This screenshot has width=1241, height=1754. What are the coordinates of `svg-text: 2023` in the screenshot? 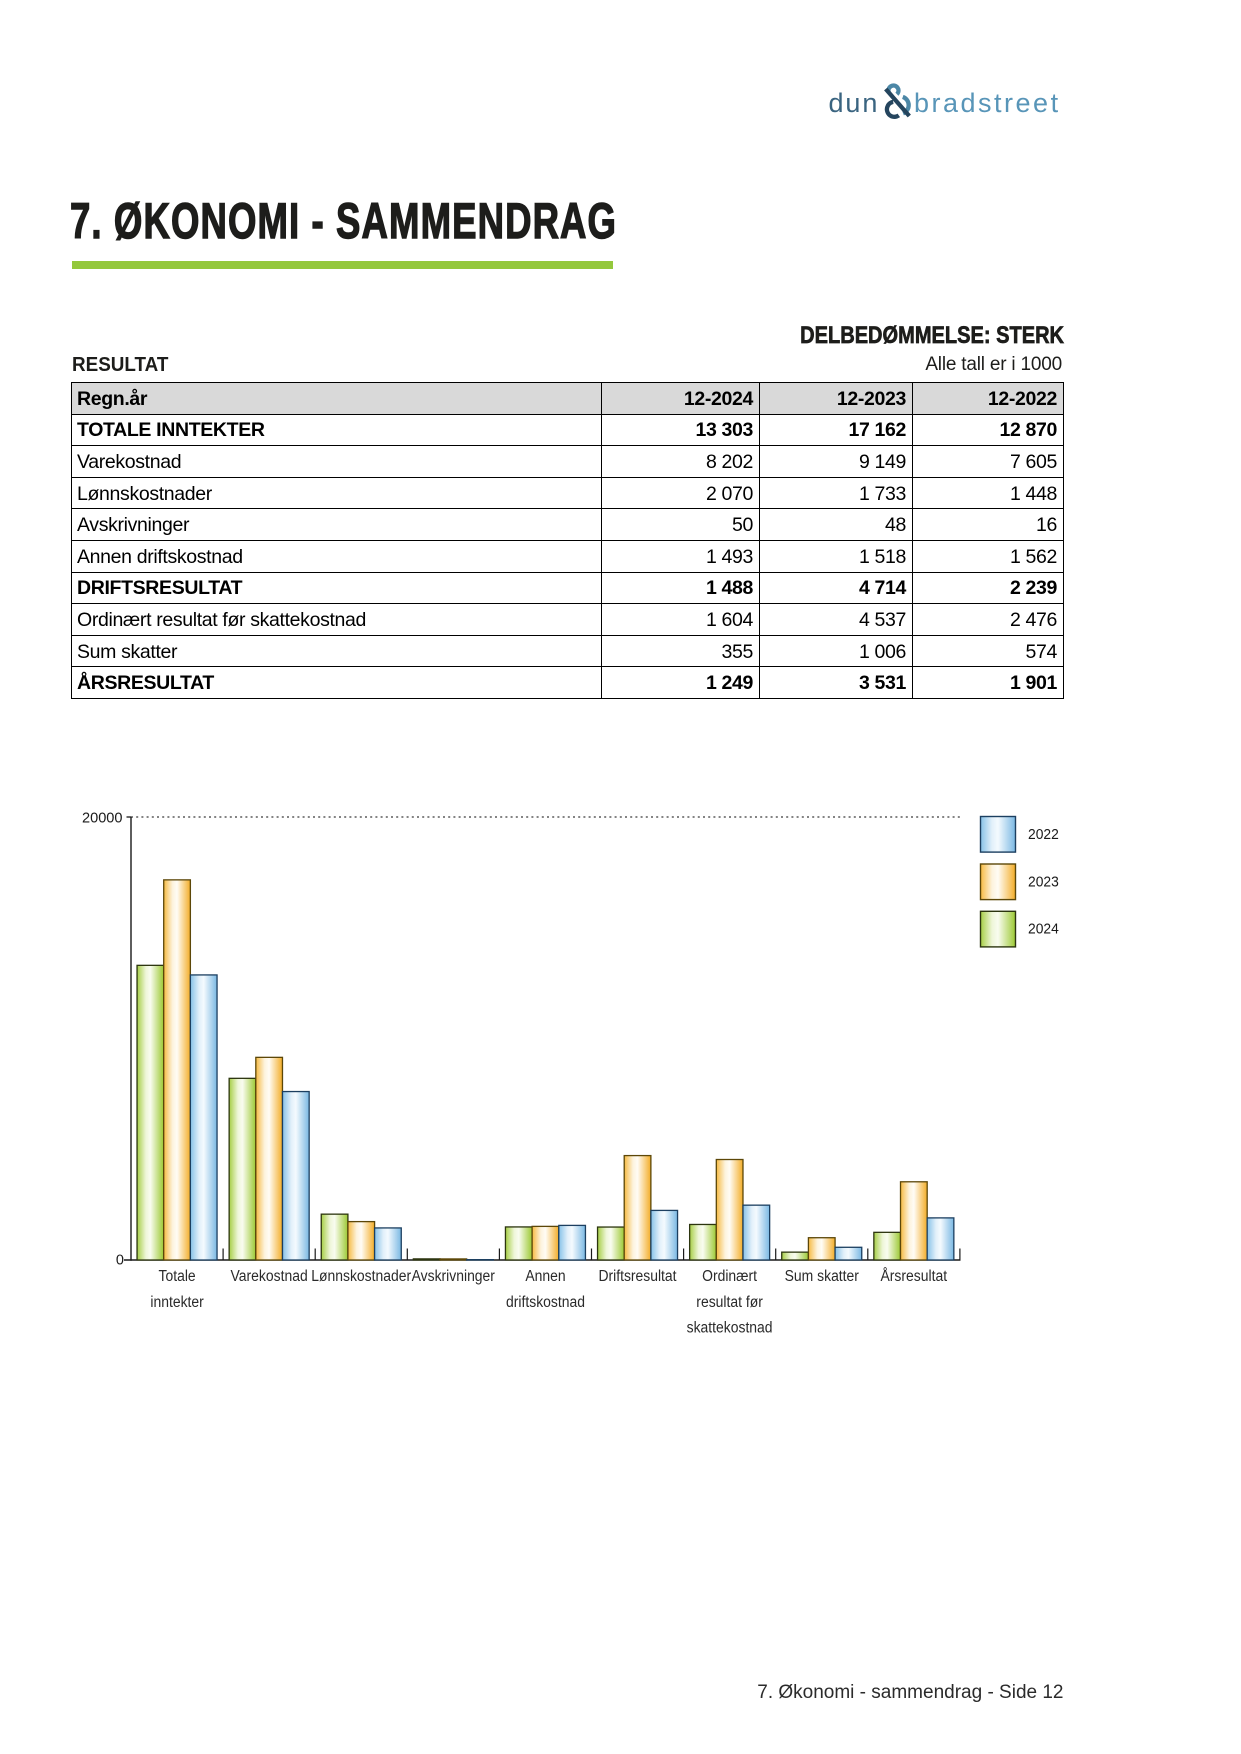 It's located at (1043, 882).